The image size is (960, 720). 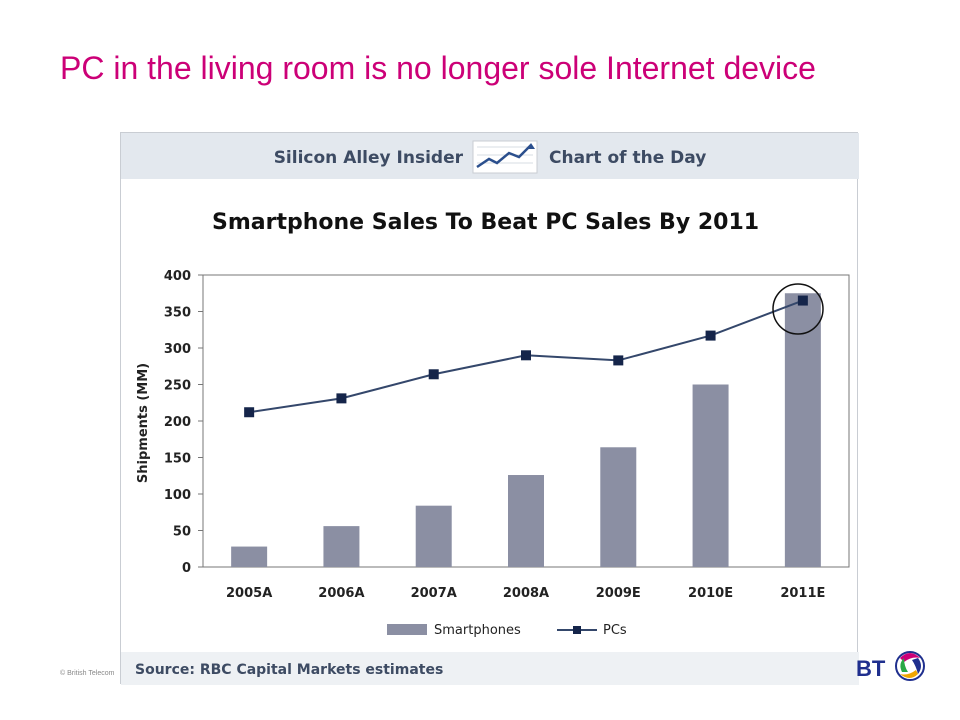 What do you see at coordinates (871, 668) in the screenshot?
I see `bt-logo-text: BT` at bounding box center [871, 668].